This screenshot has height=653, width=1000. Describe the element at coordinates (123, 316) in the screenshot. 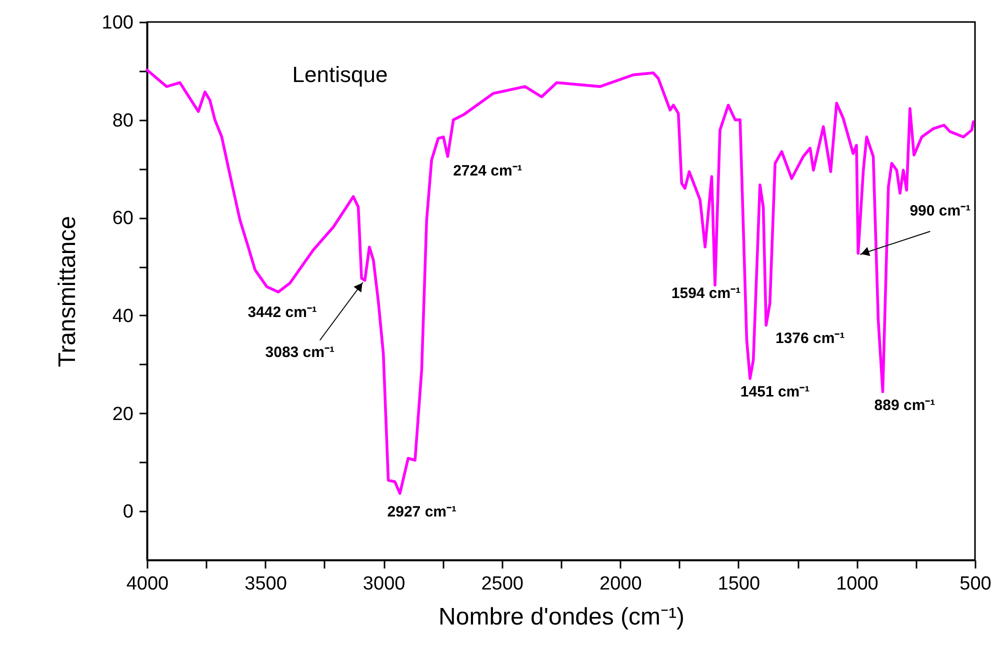

I see `y-tick-label: 40` at that location.